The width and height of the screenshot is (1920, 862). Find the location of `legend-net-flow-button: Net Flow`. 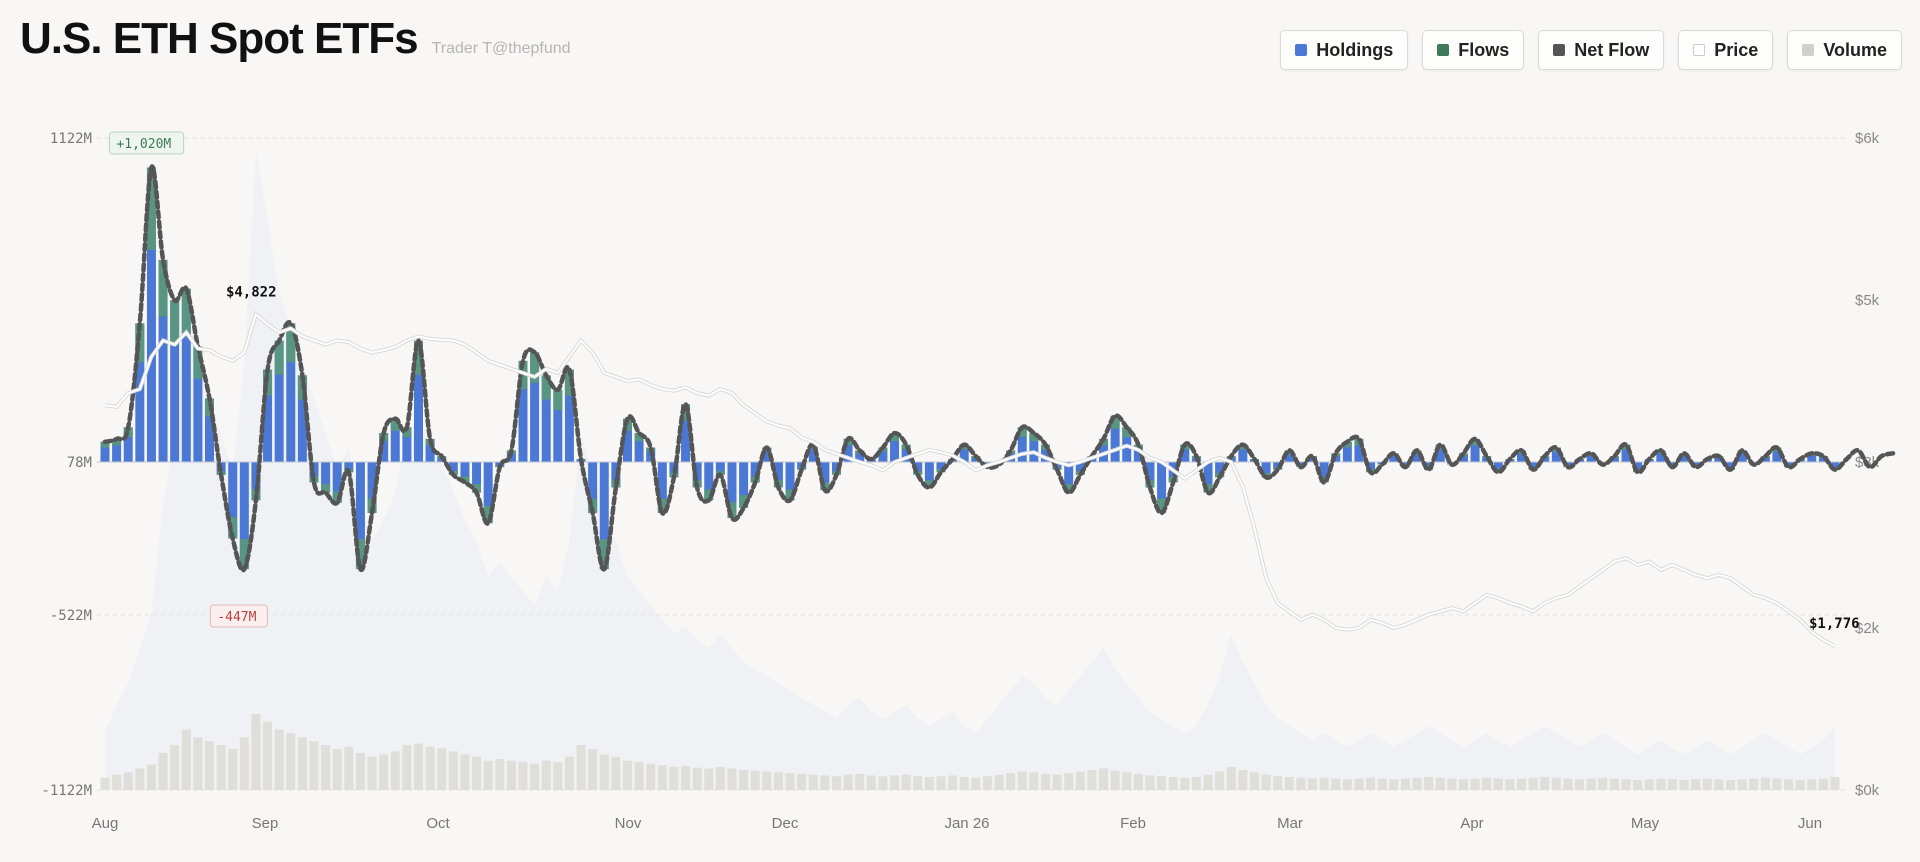

legend-net-flow-button: Net Flow is located at coordinates (1601, 50).